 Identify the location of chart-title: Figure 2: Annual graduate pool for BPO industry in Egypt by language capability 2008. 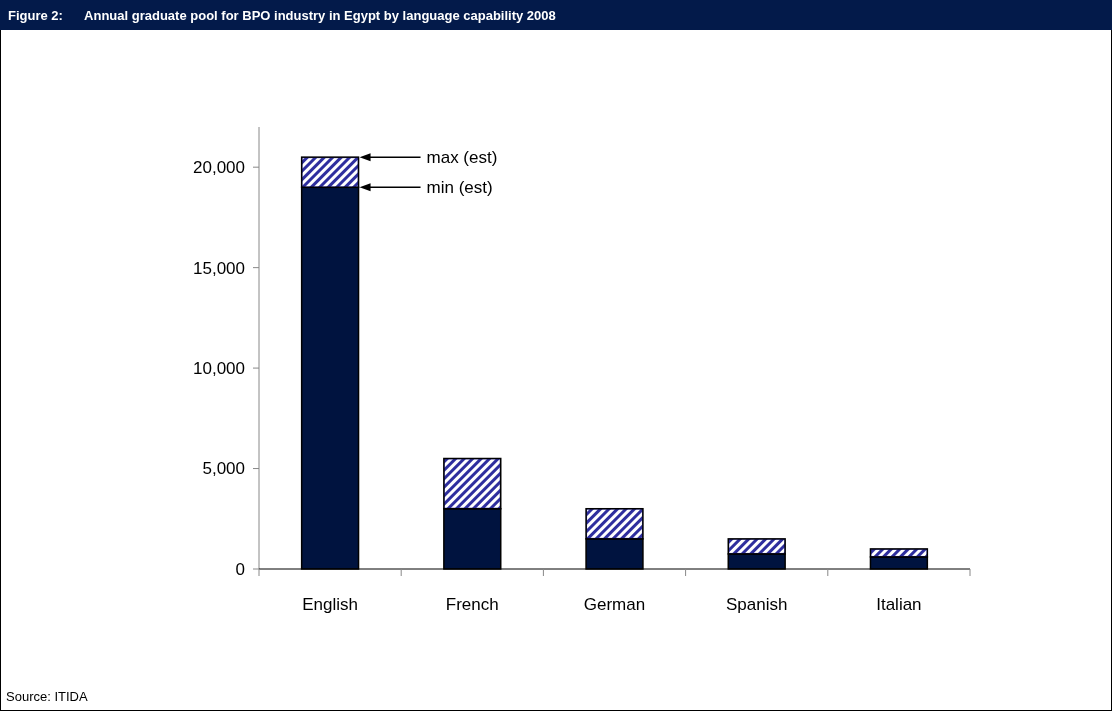
(282, 15).